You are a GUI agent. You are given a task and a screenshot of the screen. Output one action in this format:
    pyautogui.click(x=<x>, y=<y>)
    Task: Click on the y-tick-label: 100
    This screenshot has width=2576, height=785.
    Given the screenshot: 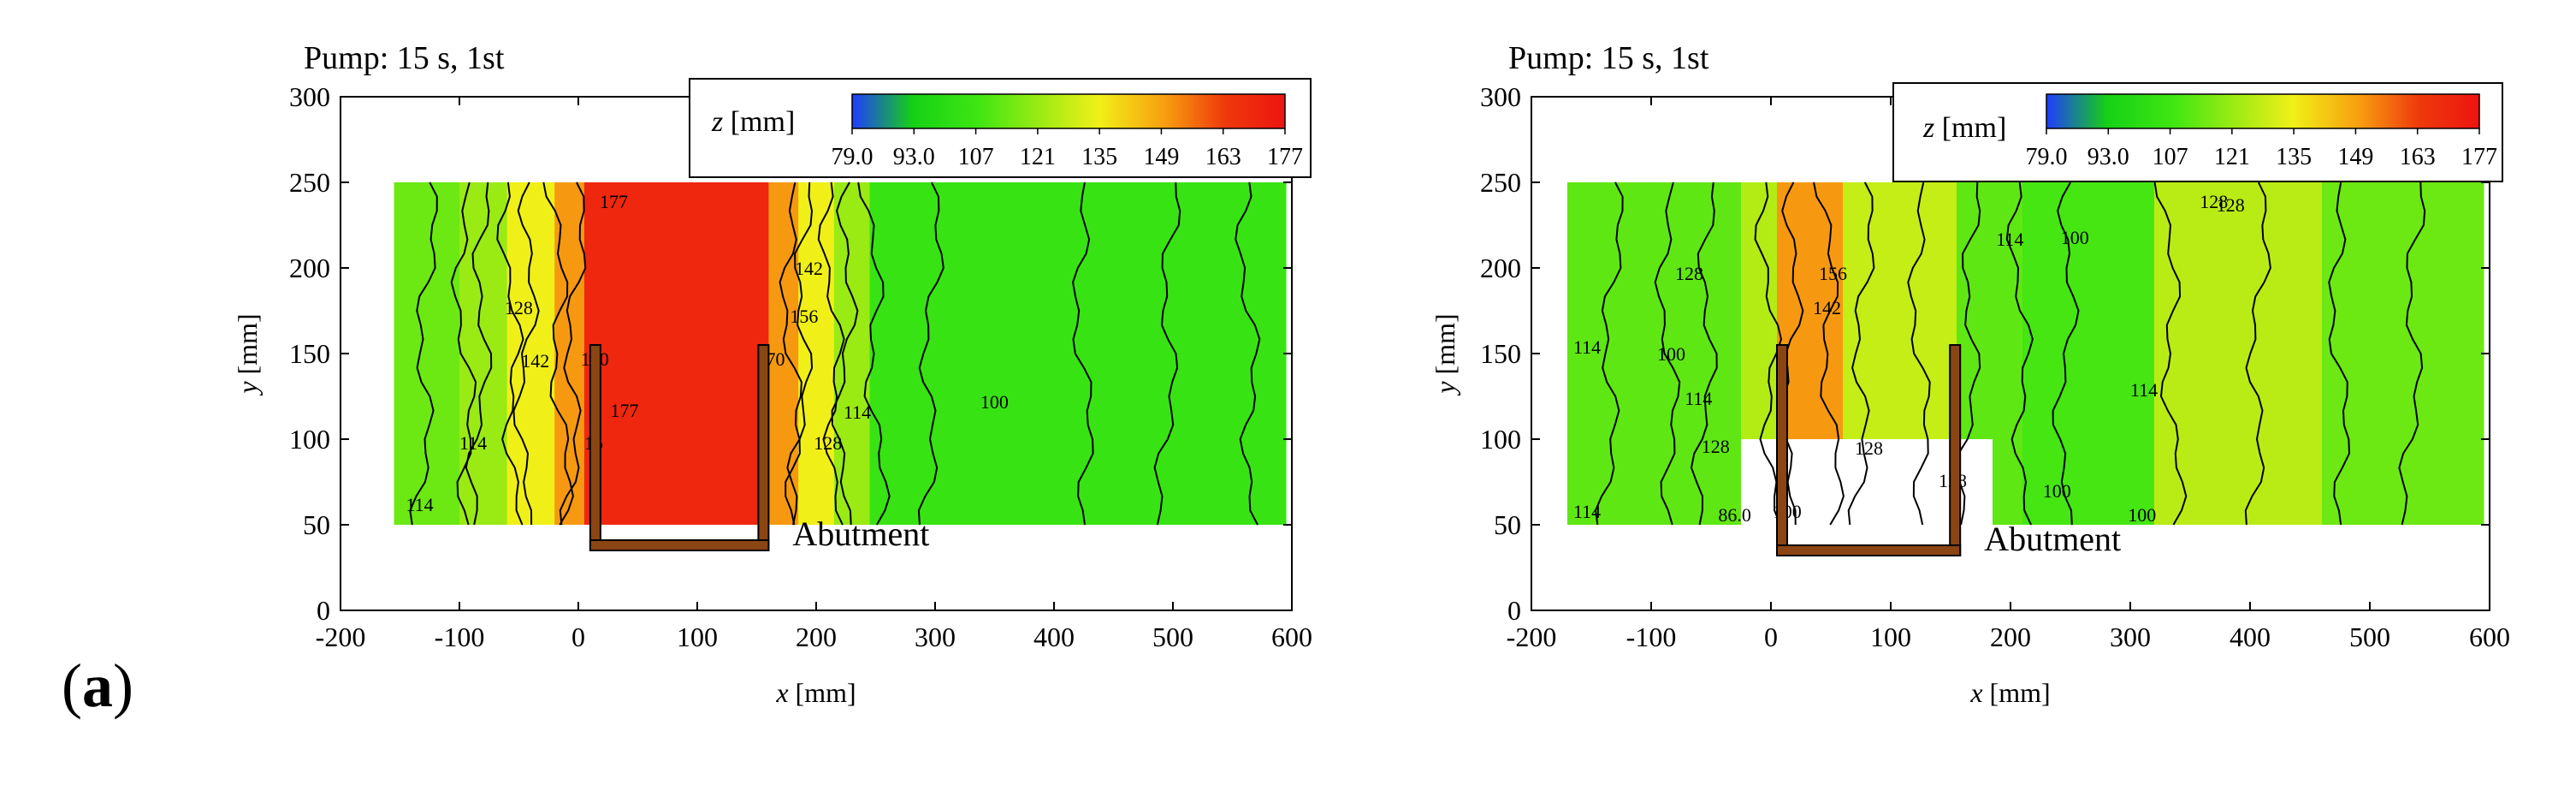 What is the action you would take?
    pyautogui.click(x=309, y=439)
    